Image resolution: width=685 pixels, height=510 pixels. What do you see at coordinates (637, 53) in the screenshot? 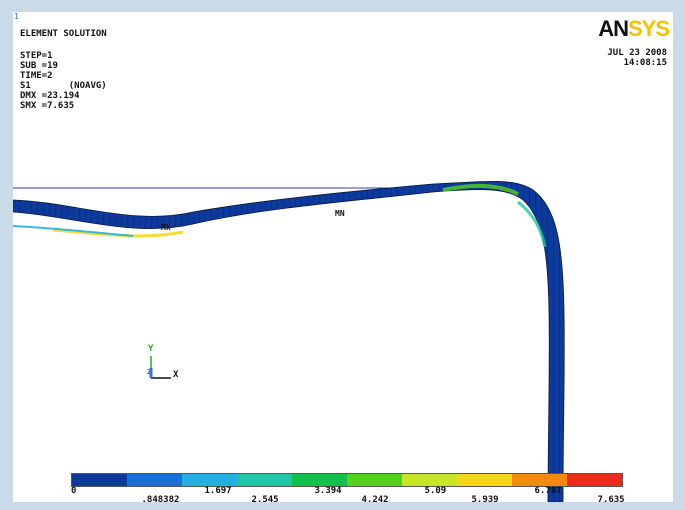
I see `date-label: JUL 23 2008` at bounding box center [637, 53].